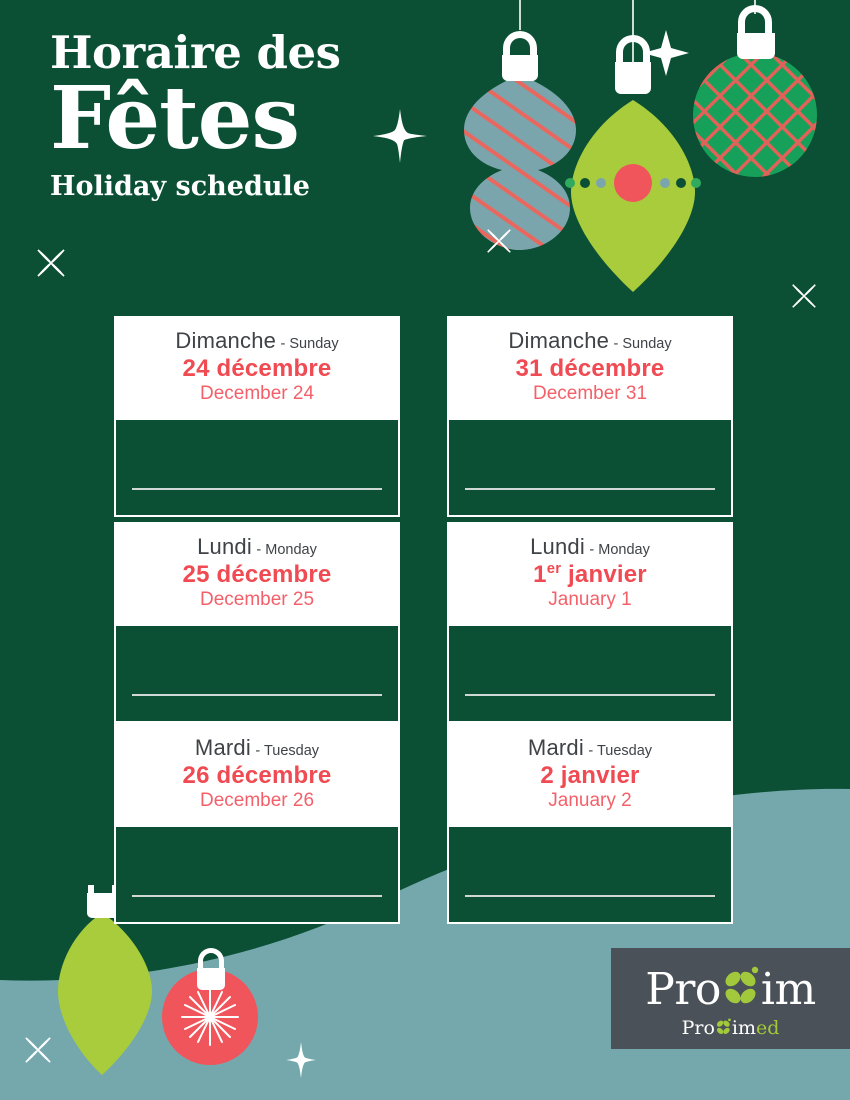  Describe the element at coordinates (604, 574) in the screenshot. I see `card-date-fr-rest: janvier` at that location.